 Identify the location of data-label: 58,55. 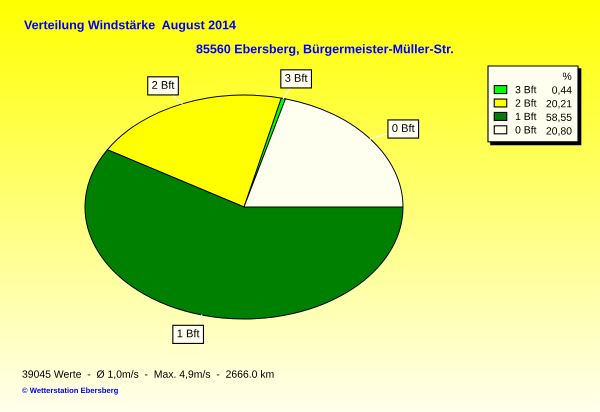
(559, 118).